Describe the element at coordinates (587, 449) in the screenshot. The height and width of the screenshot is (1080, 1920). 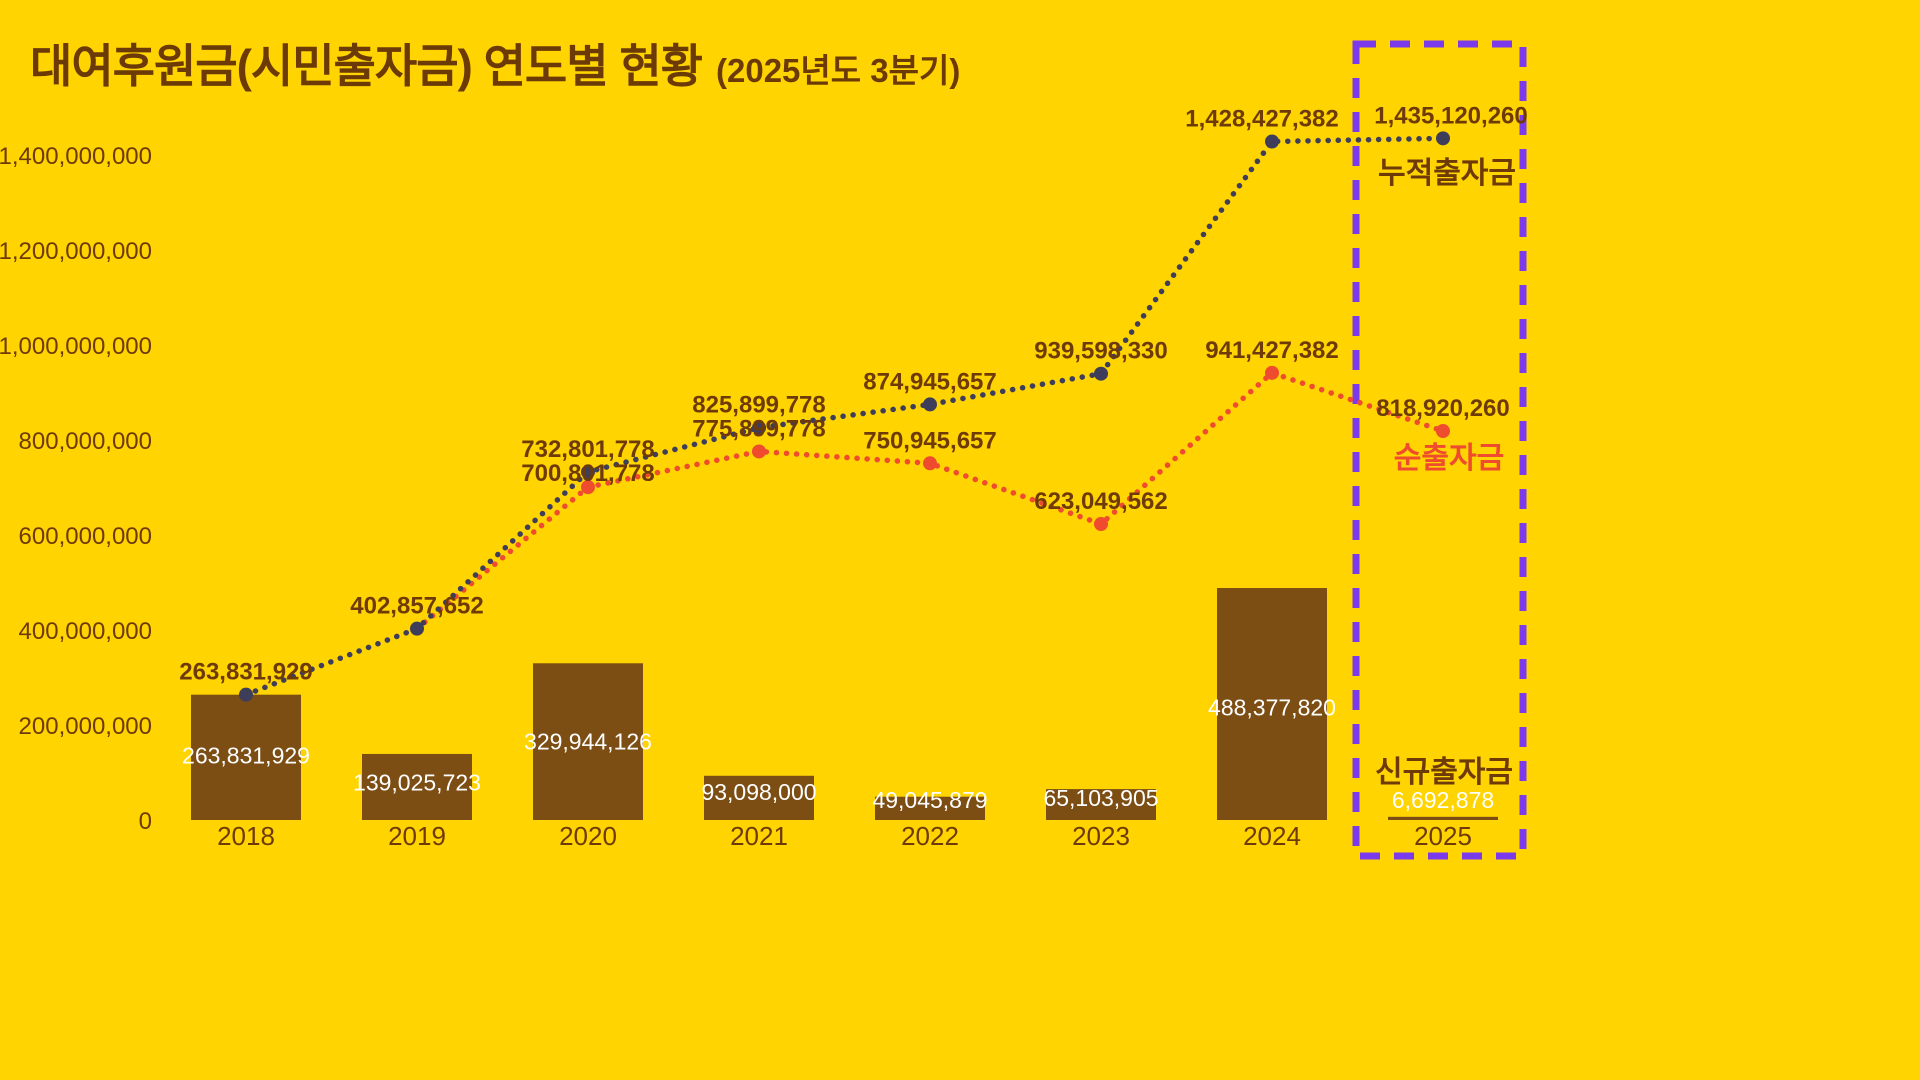
I see `cumulative-label-2020: 732,801,778` at that location.